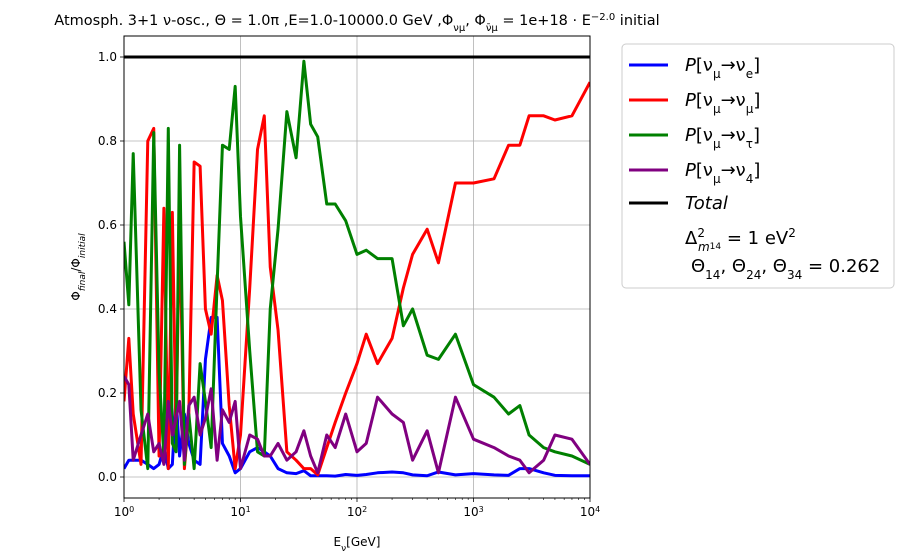  Describe the element at coordinates (78, 267) in the screenshot. I see `y-axis-label: Φfinal/Φinitial` at that location.